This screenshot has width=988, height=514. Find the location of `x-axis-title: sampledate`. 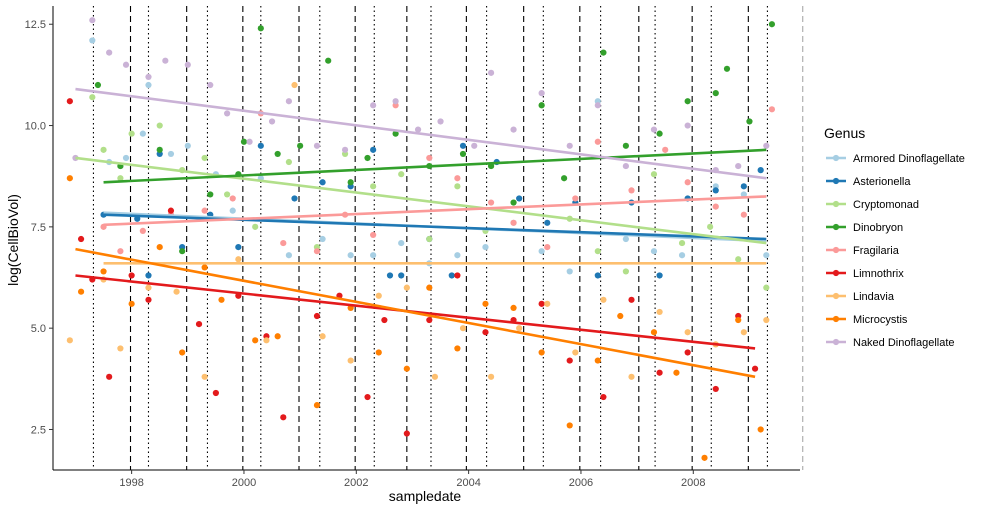

x-axis-title: sampledate is located at coordinates (425, 496).